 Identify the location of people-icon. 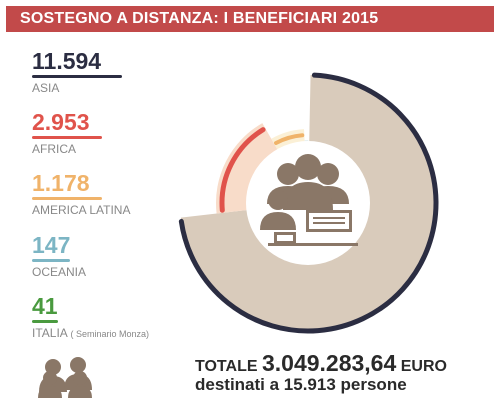
(65, 377).